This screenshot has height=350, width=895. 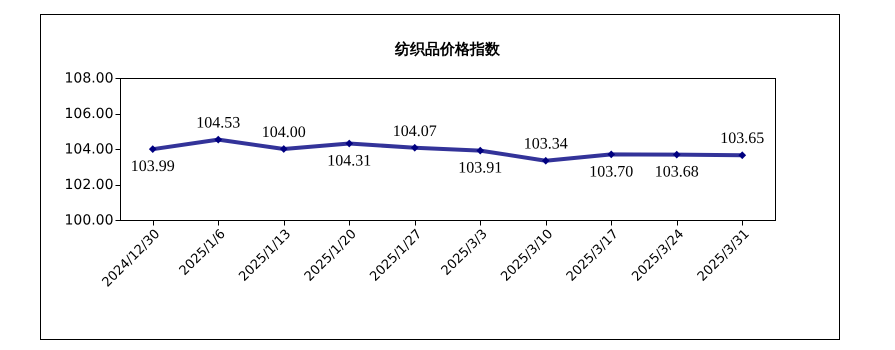 What do you see at coordinates (414, 131) in the screenshot?
I see `data-label: 104.07` at bounding box center [414, 131].